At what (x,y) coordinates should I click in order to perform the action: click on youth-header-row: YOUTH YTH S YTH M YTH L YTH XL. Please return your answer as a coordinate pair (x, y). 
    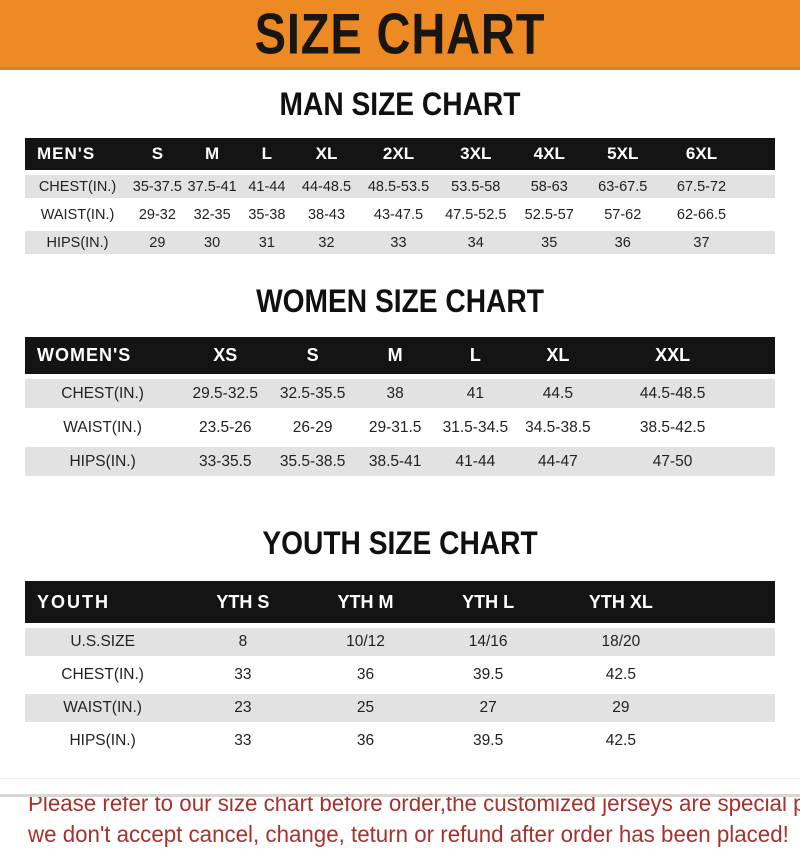
    Looking at the image, I should click on (400, 602).